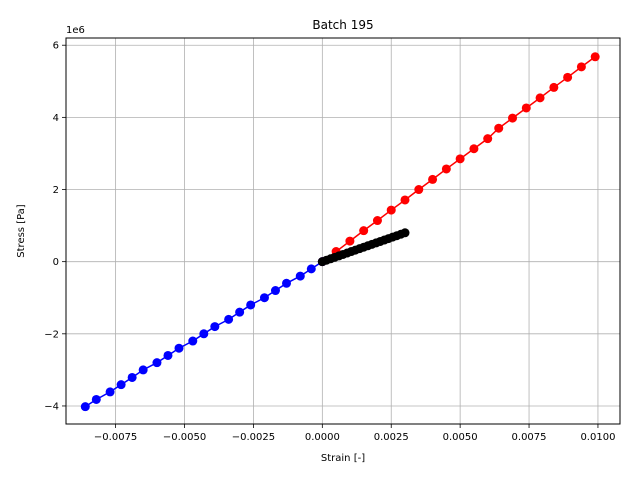 The height and width of the screenshot is (480, 640). I want to click on chart-title: Batch 195, so click(342, 25).